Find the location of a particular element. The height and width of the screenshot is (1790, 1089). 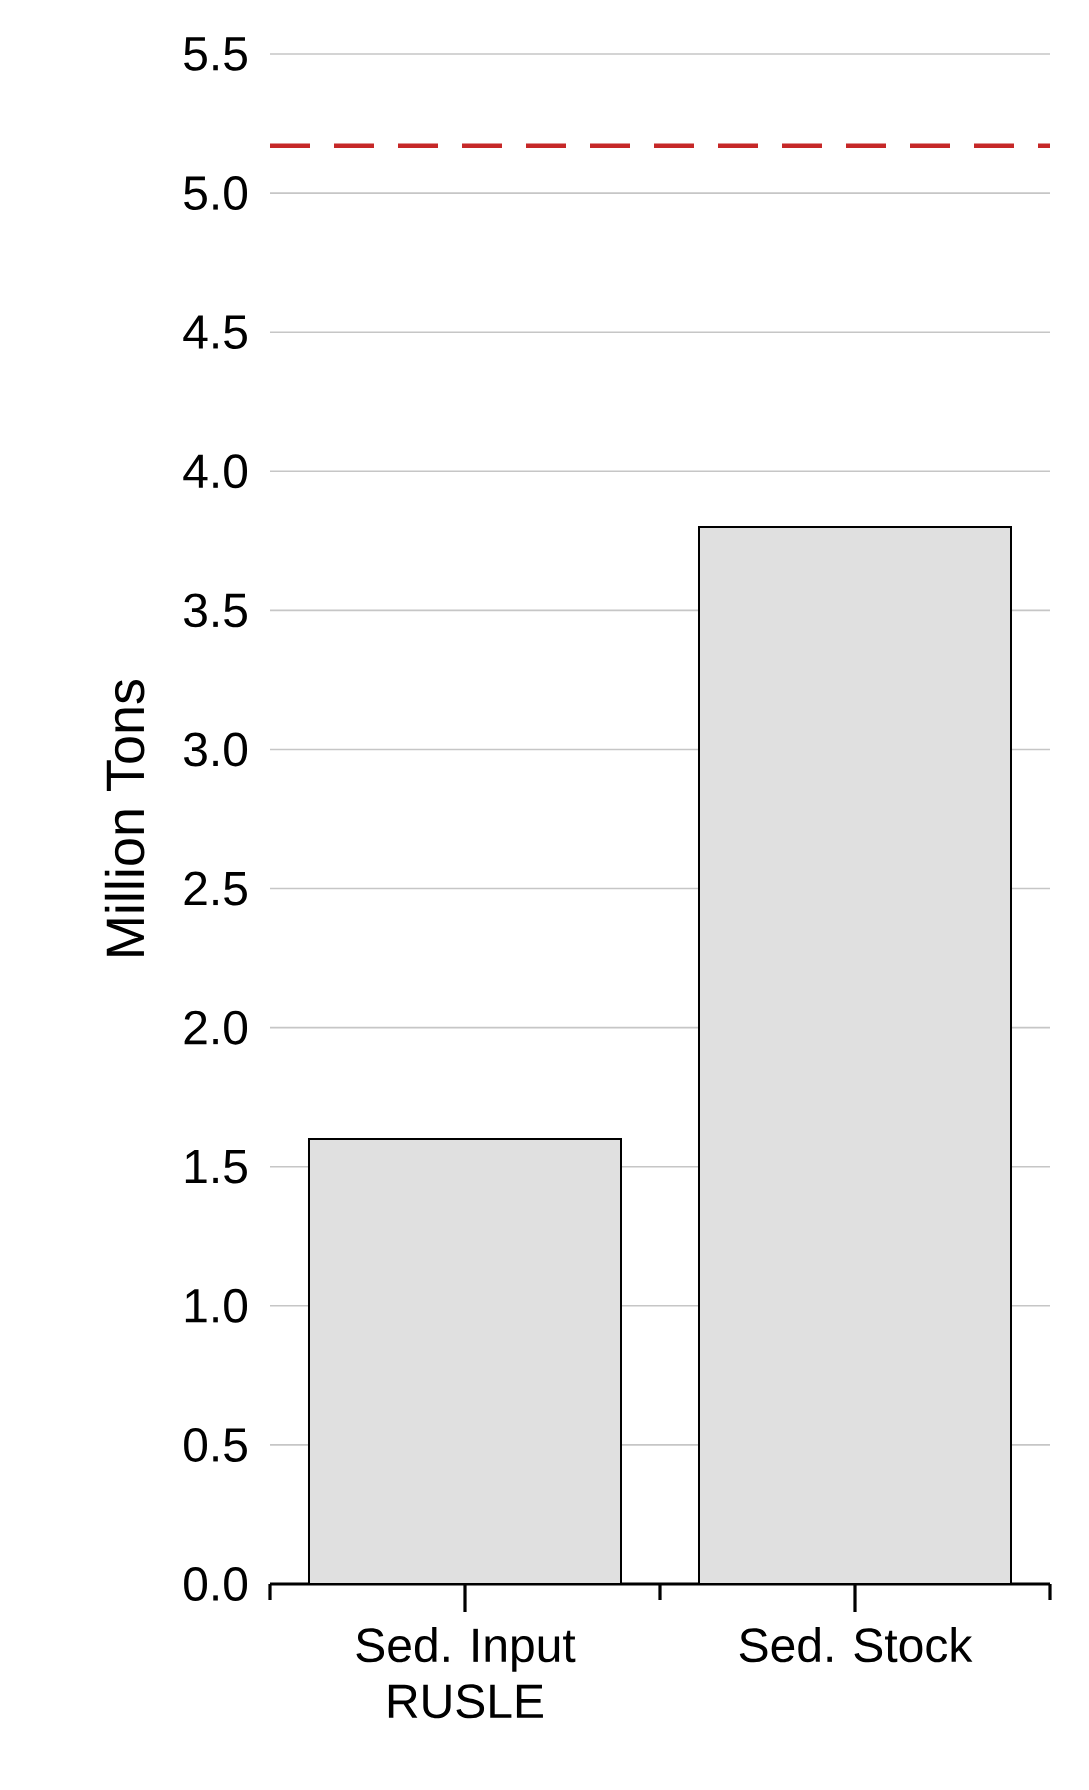

y-tick-label: 2.5 is located at coordinates (215, 888).